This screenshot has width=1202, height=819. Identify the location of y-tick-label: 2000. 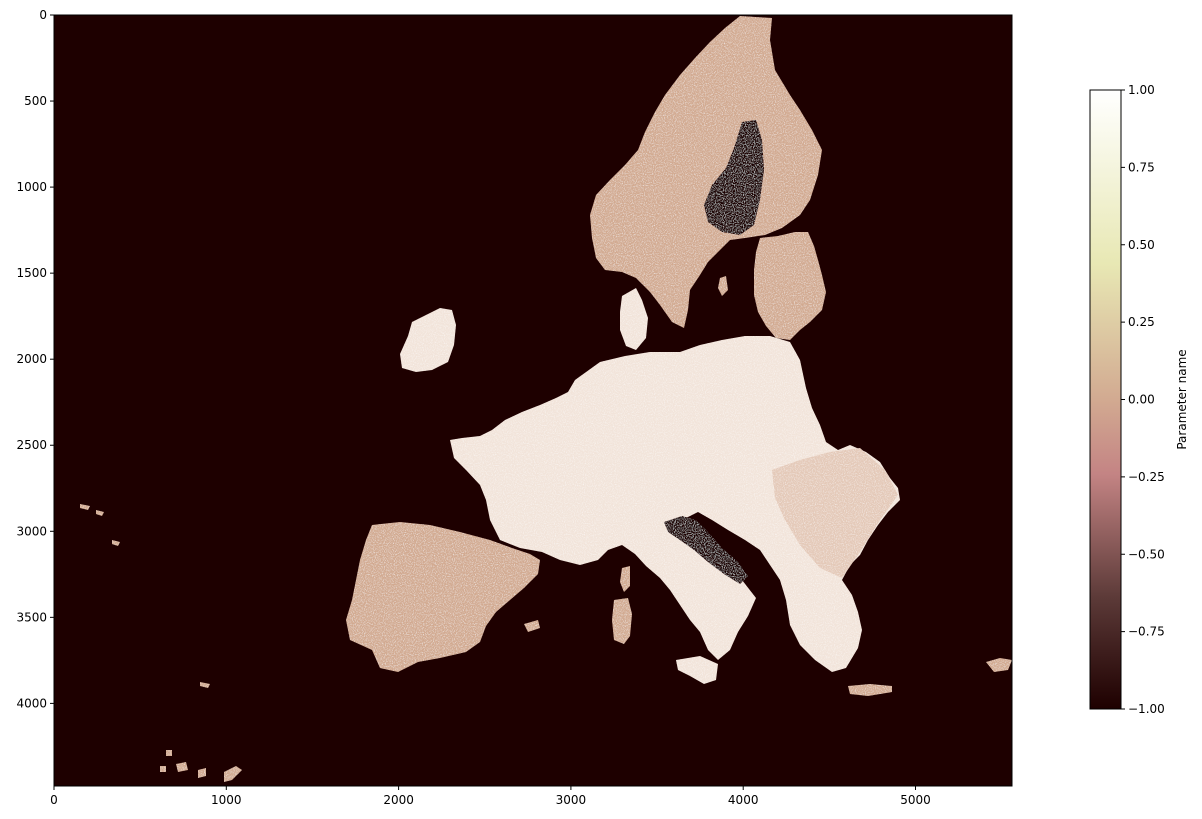
(31, 359).